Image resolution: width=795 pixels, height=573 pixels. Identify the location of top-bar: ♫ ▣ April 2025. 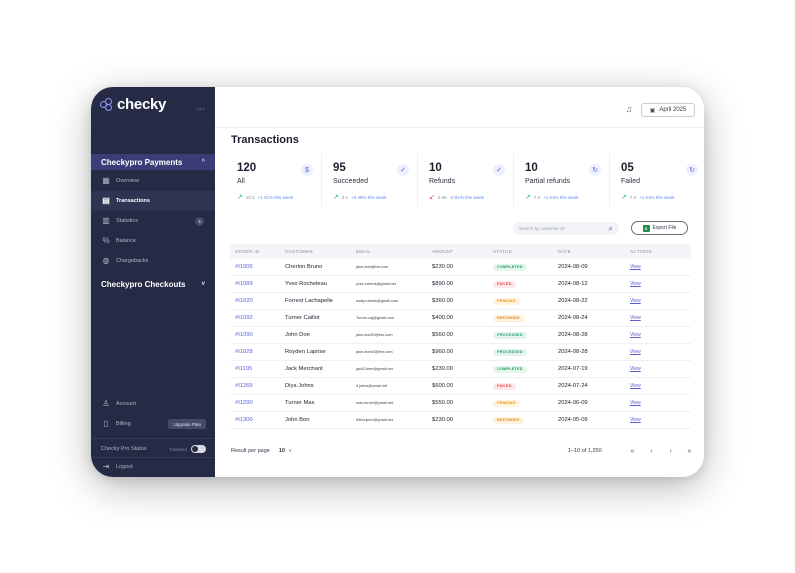
(459, 107).